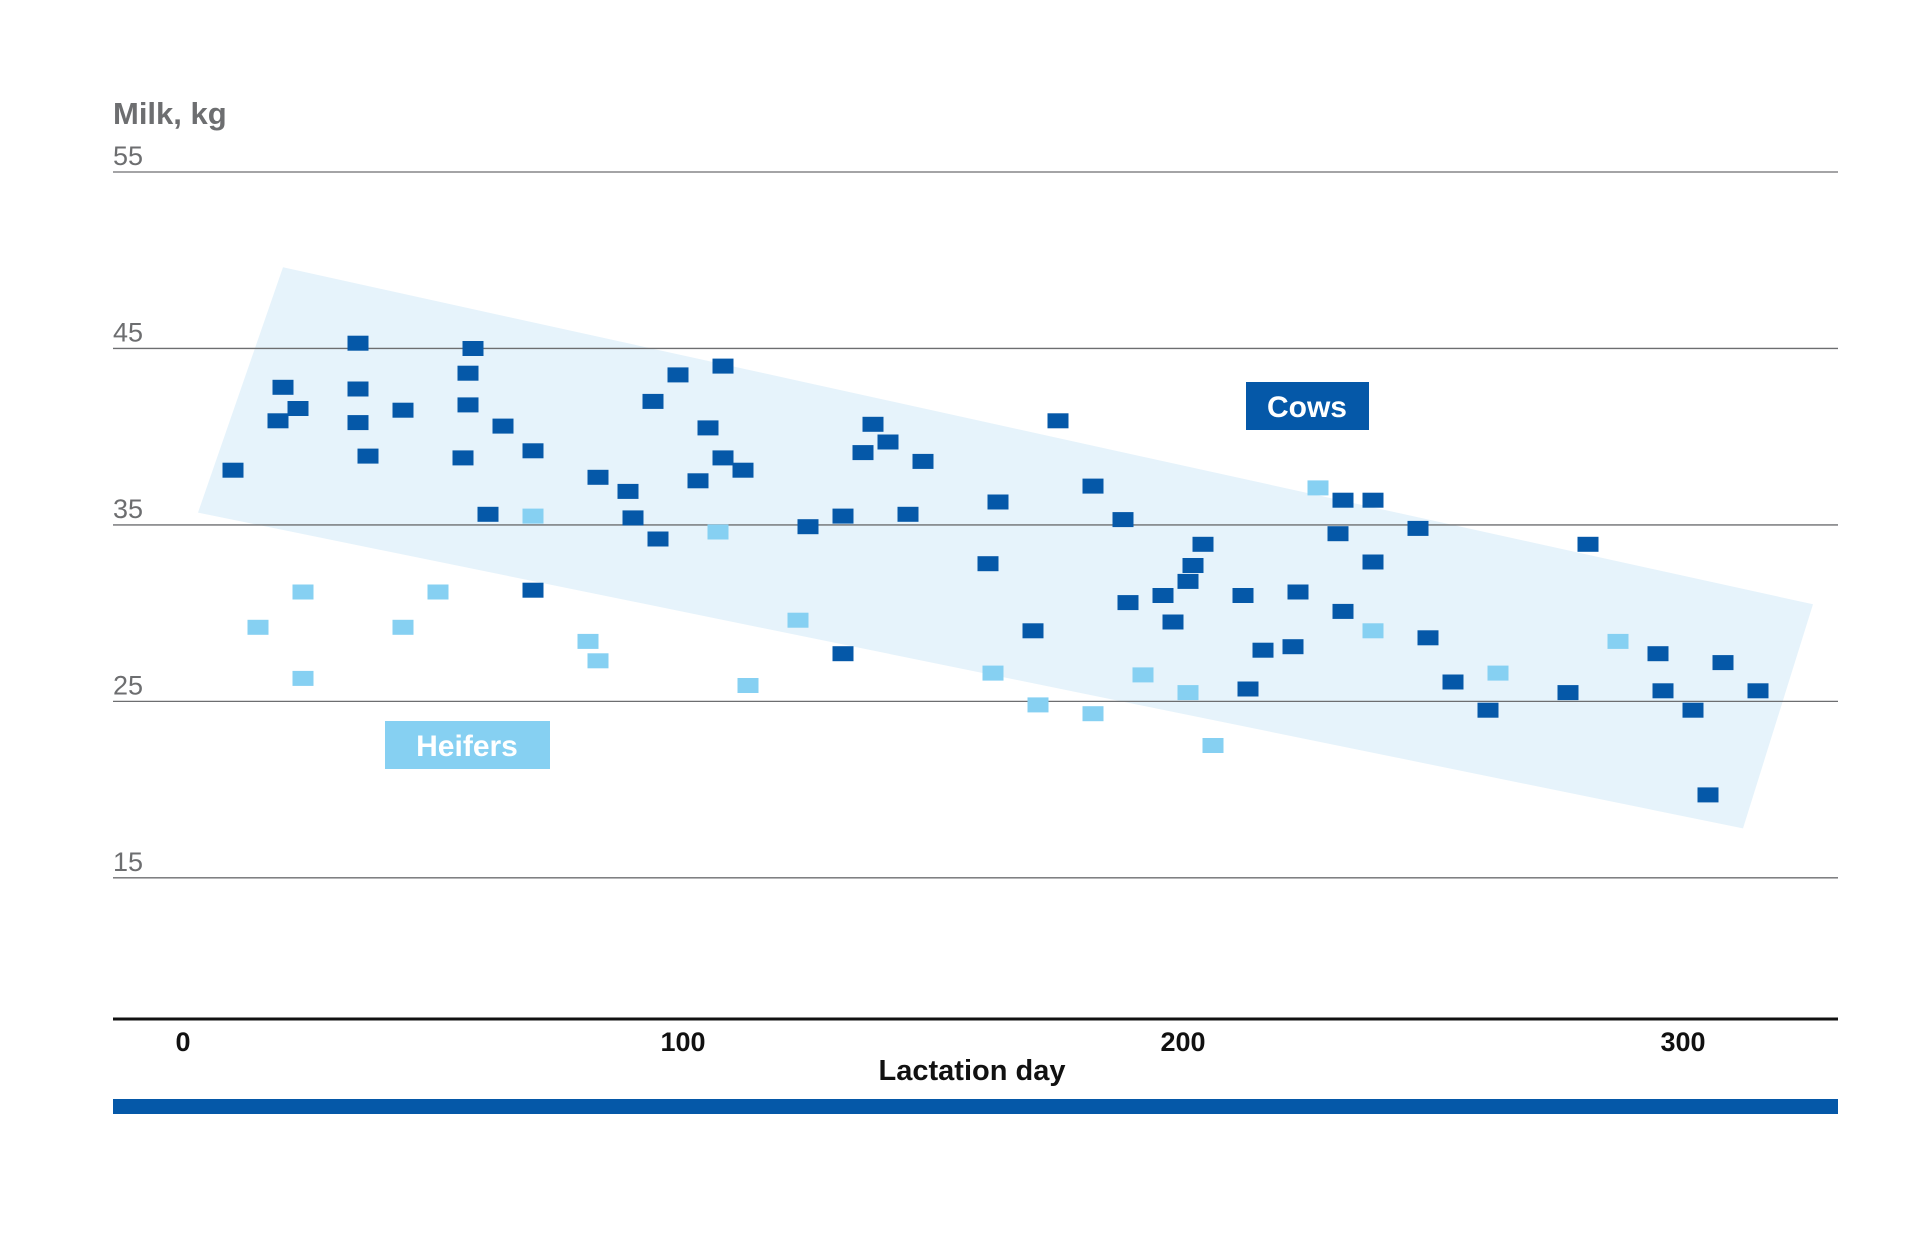  Describe the element at coordinates (182, 1042) in the screenshot. I see `x-tick-label-0: 0` at that location.